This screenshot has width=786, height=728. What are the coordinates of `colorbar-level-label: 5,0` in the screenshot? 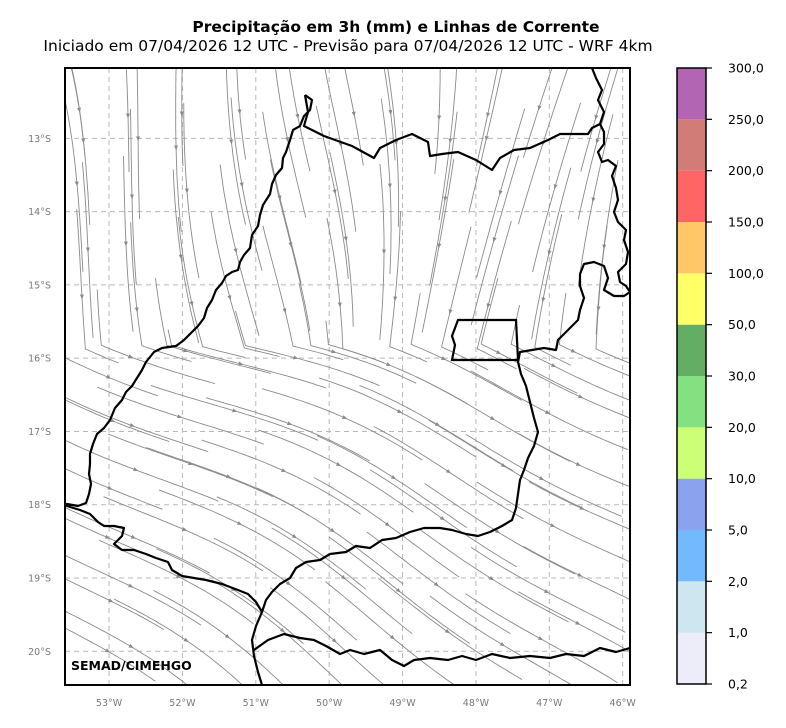 It's located at (738, 530).